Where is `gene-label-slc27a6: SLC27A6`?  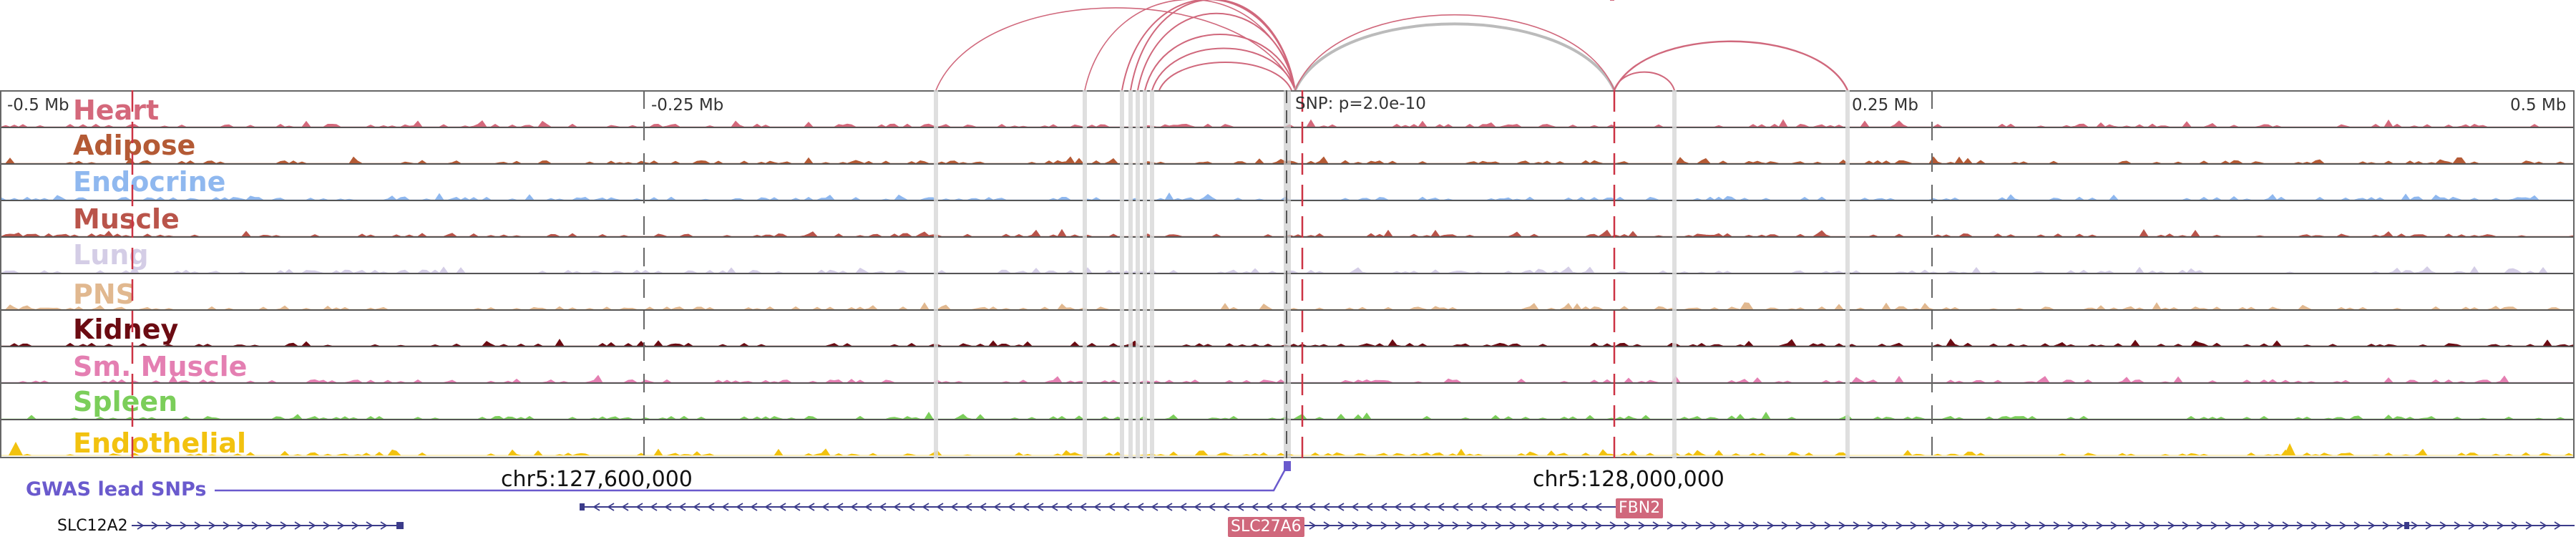 gene-label-slc27a6: SLC27A6 is located at coordinates (1266, 527).